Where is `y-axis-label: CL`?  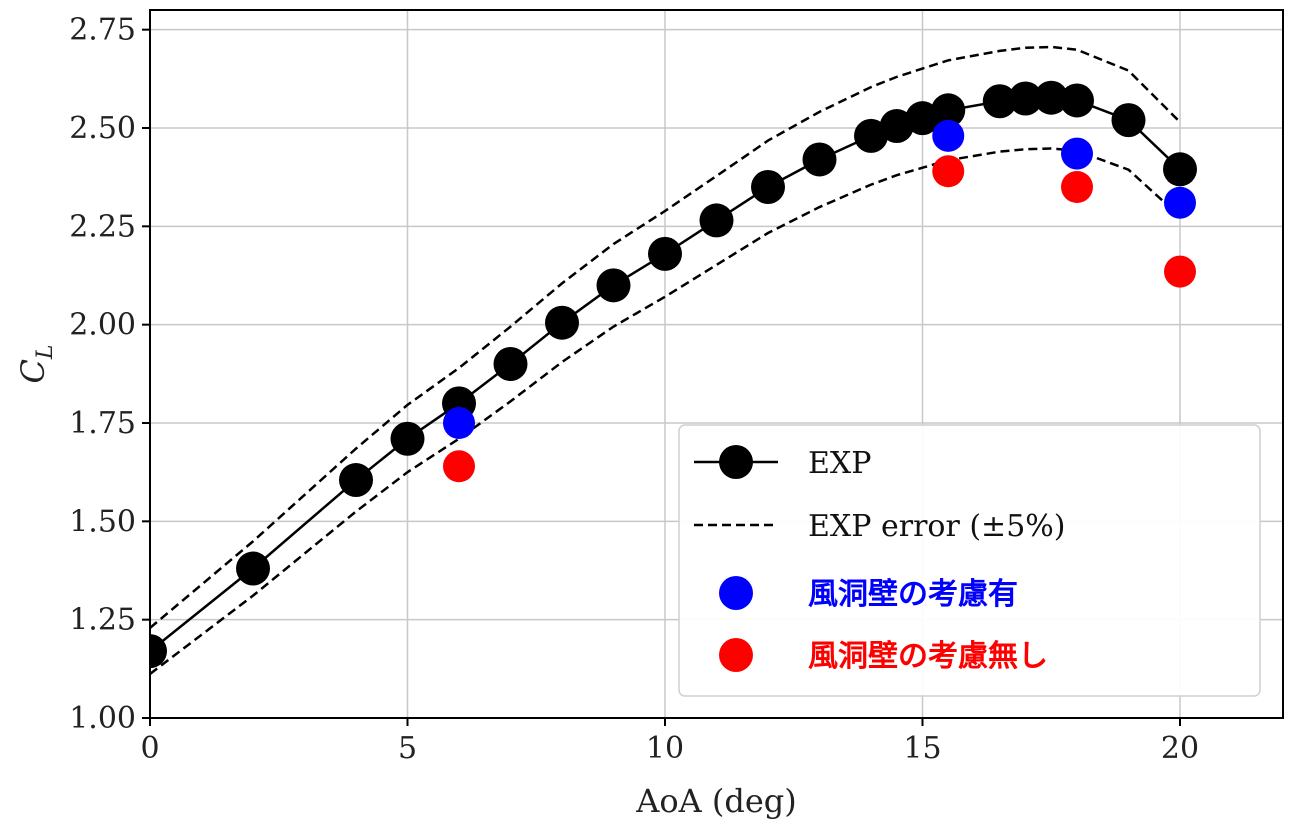 y-axis-label: CL is located at coordinates (36, 363).